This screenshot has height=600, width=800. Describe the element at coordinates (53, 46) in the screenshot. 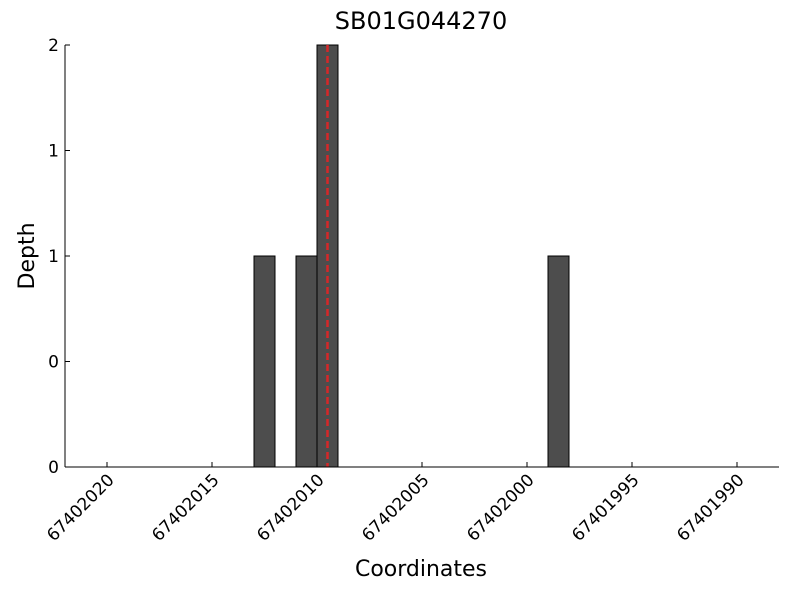

I see `y-tick-label: 2` at that location.